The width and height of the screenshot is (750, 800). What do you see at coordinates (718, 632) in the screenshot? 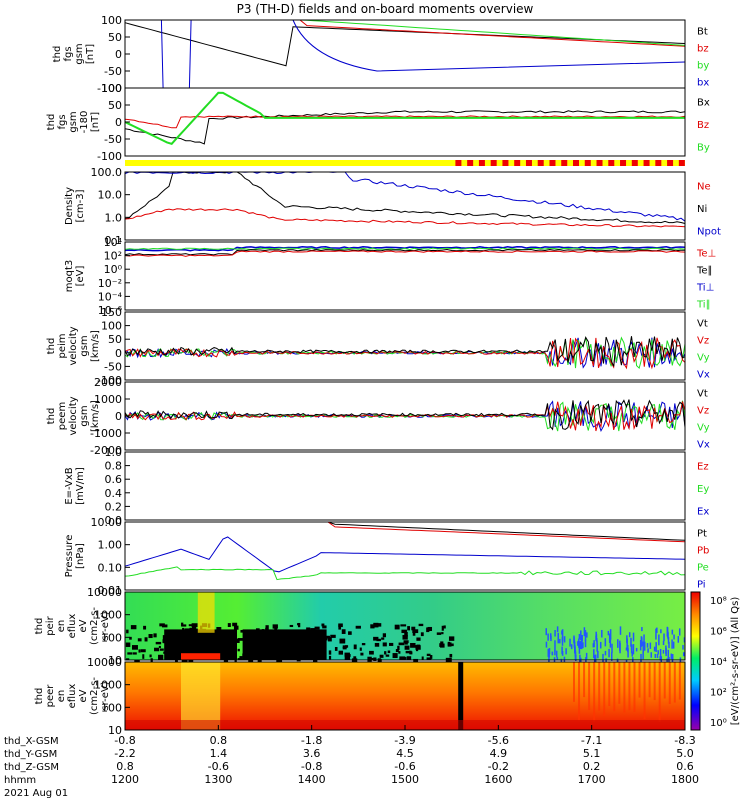
I see `colorbar-tick-label: 10⁶` at bounding box center [718, 632].